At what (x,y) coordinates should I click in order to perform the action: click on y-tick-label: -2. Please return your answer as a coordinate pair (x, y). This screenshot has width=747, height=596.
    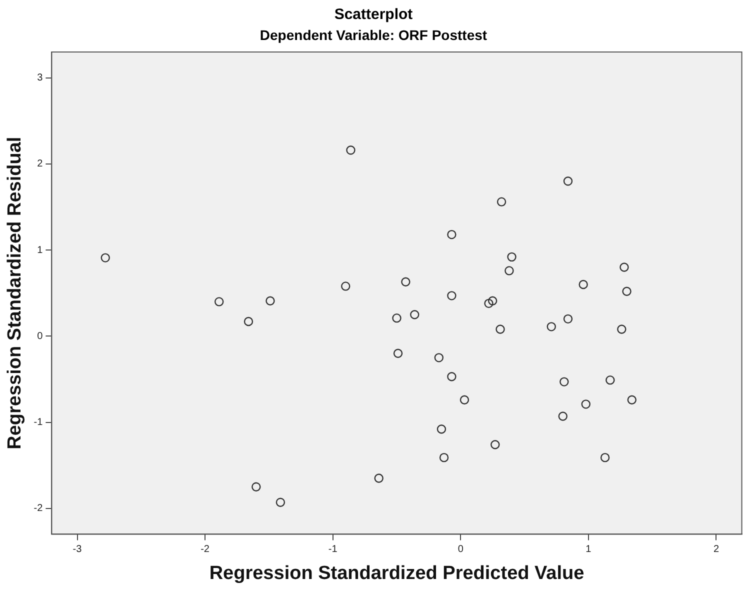
    Looking at the image, I should click on (39, 508).